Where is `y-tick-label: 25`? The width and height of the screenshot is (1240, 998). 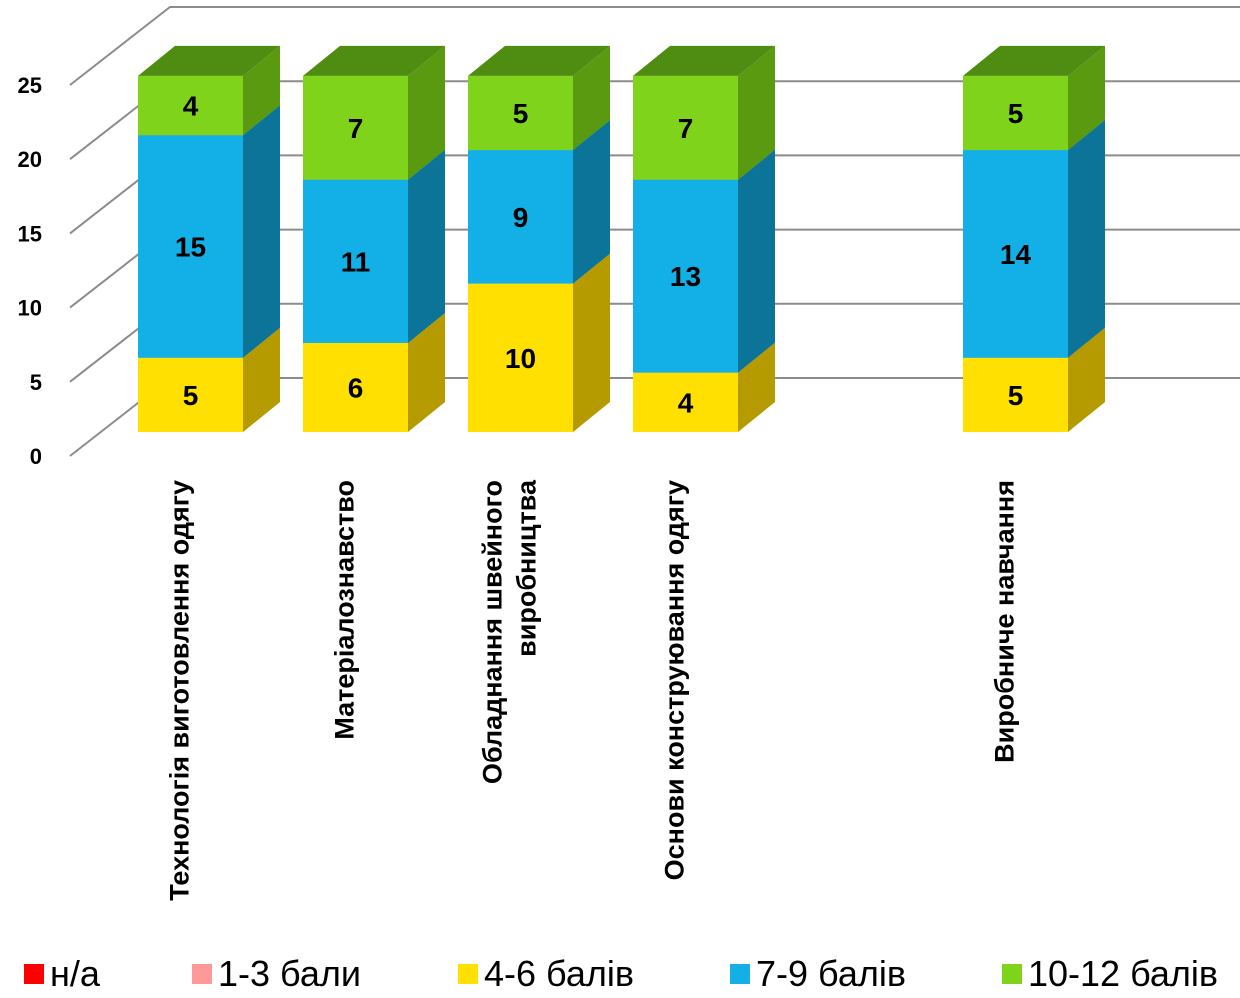
y-tick-label: 25 is located at coordinates (30, 85).